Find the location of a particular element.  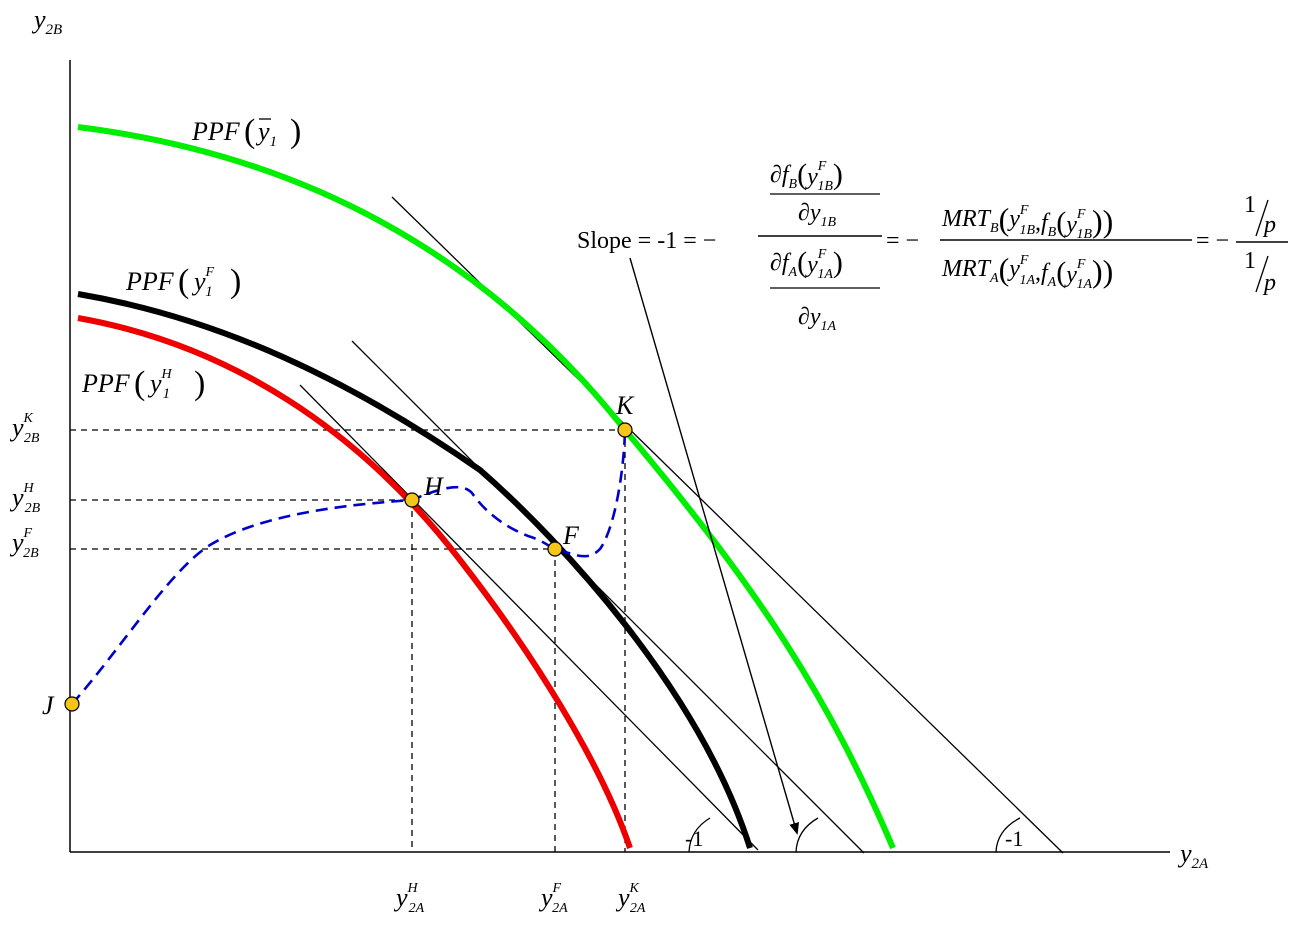

ppf-black-label: PPF ( yF 1 ) is located at coordinates (183, 281).